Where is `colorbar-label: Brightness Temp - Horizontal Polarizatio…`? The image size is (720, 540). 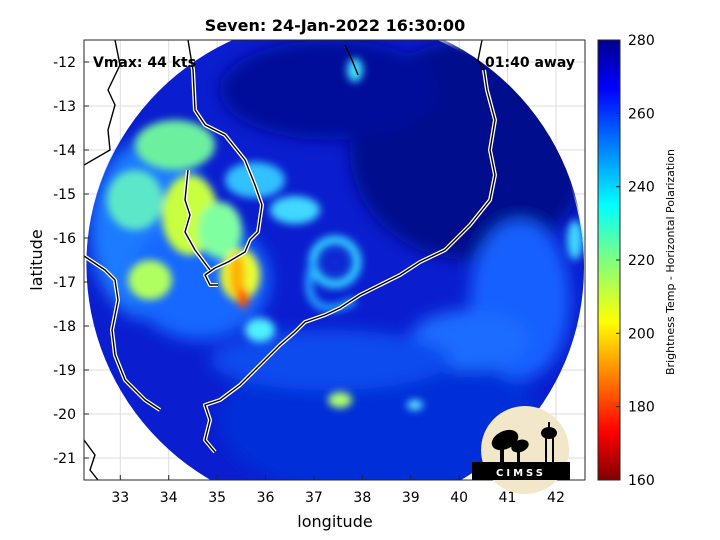 colorbar-label: Brightness Temp - Horizontal Polarizatio… is located at coordinates (670, 262).